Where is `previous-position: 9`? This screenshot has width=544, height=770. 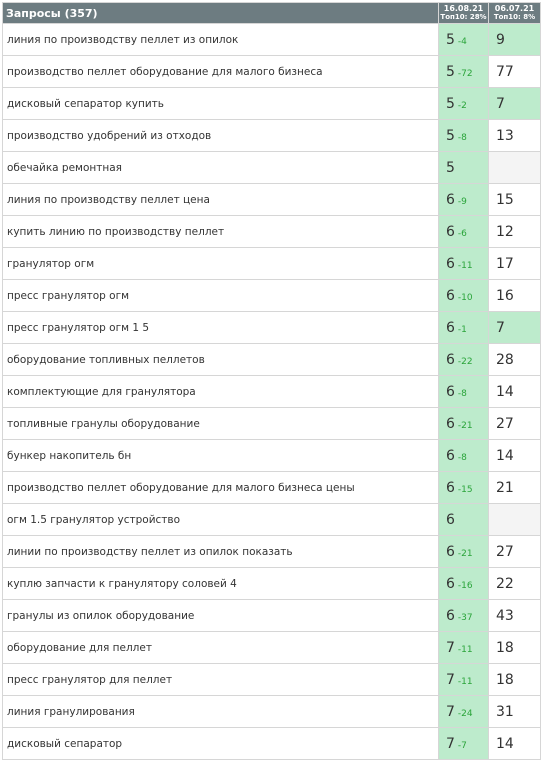 previous-position: 9 is located at coordinates (514, 39).